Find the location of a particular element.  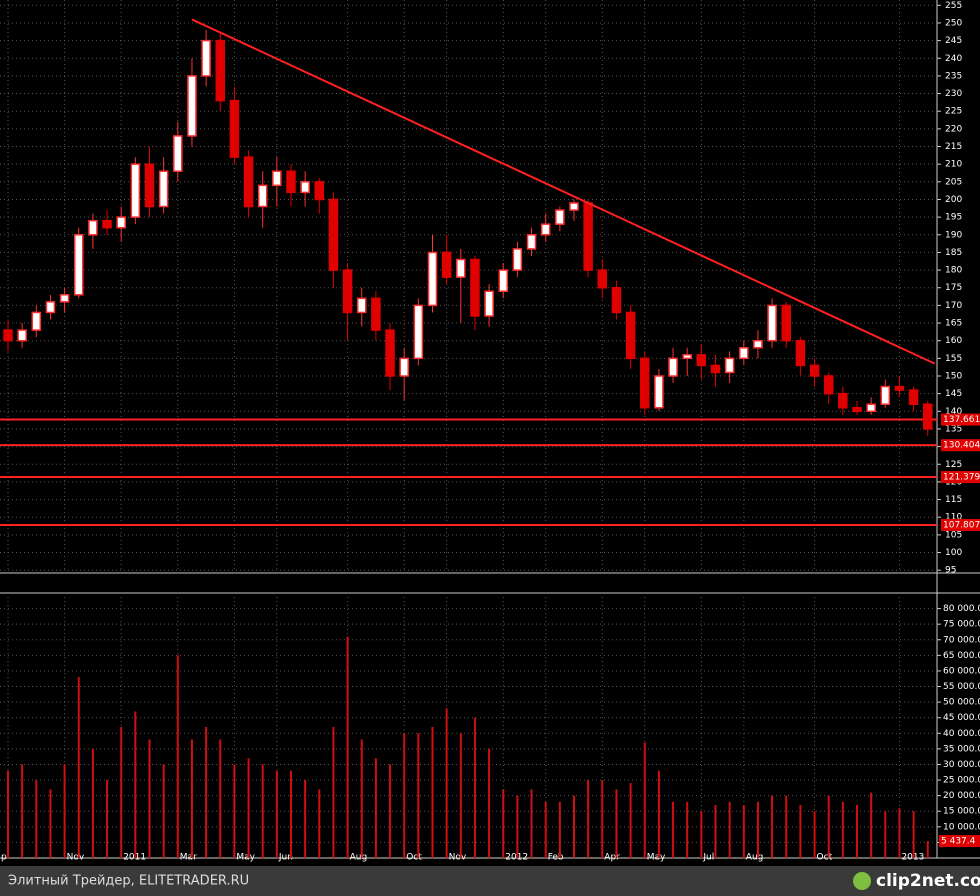

y-tick-label: 210 is located at coordinates (953, 165).